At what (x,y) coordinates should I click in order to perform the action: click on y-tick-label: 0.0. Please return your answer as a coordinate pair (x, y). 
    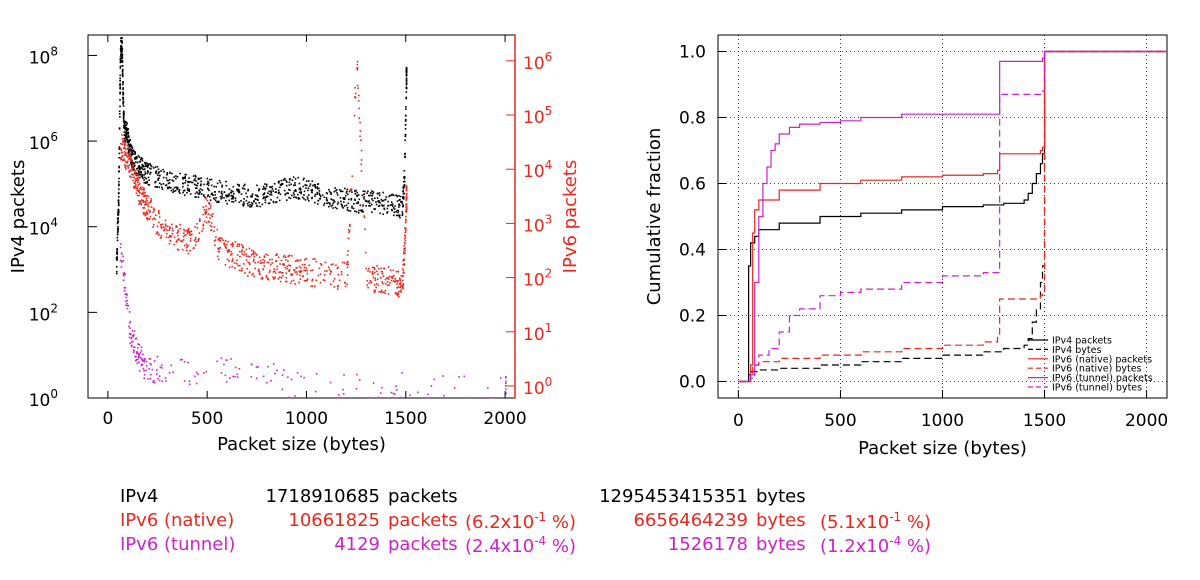
    Looking at the image, I should click on (692, 383).